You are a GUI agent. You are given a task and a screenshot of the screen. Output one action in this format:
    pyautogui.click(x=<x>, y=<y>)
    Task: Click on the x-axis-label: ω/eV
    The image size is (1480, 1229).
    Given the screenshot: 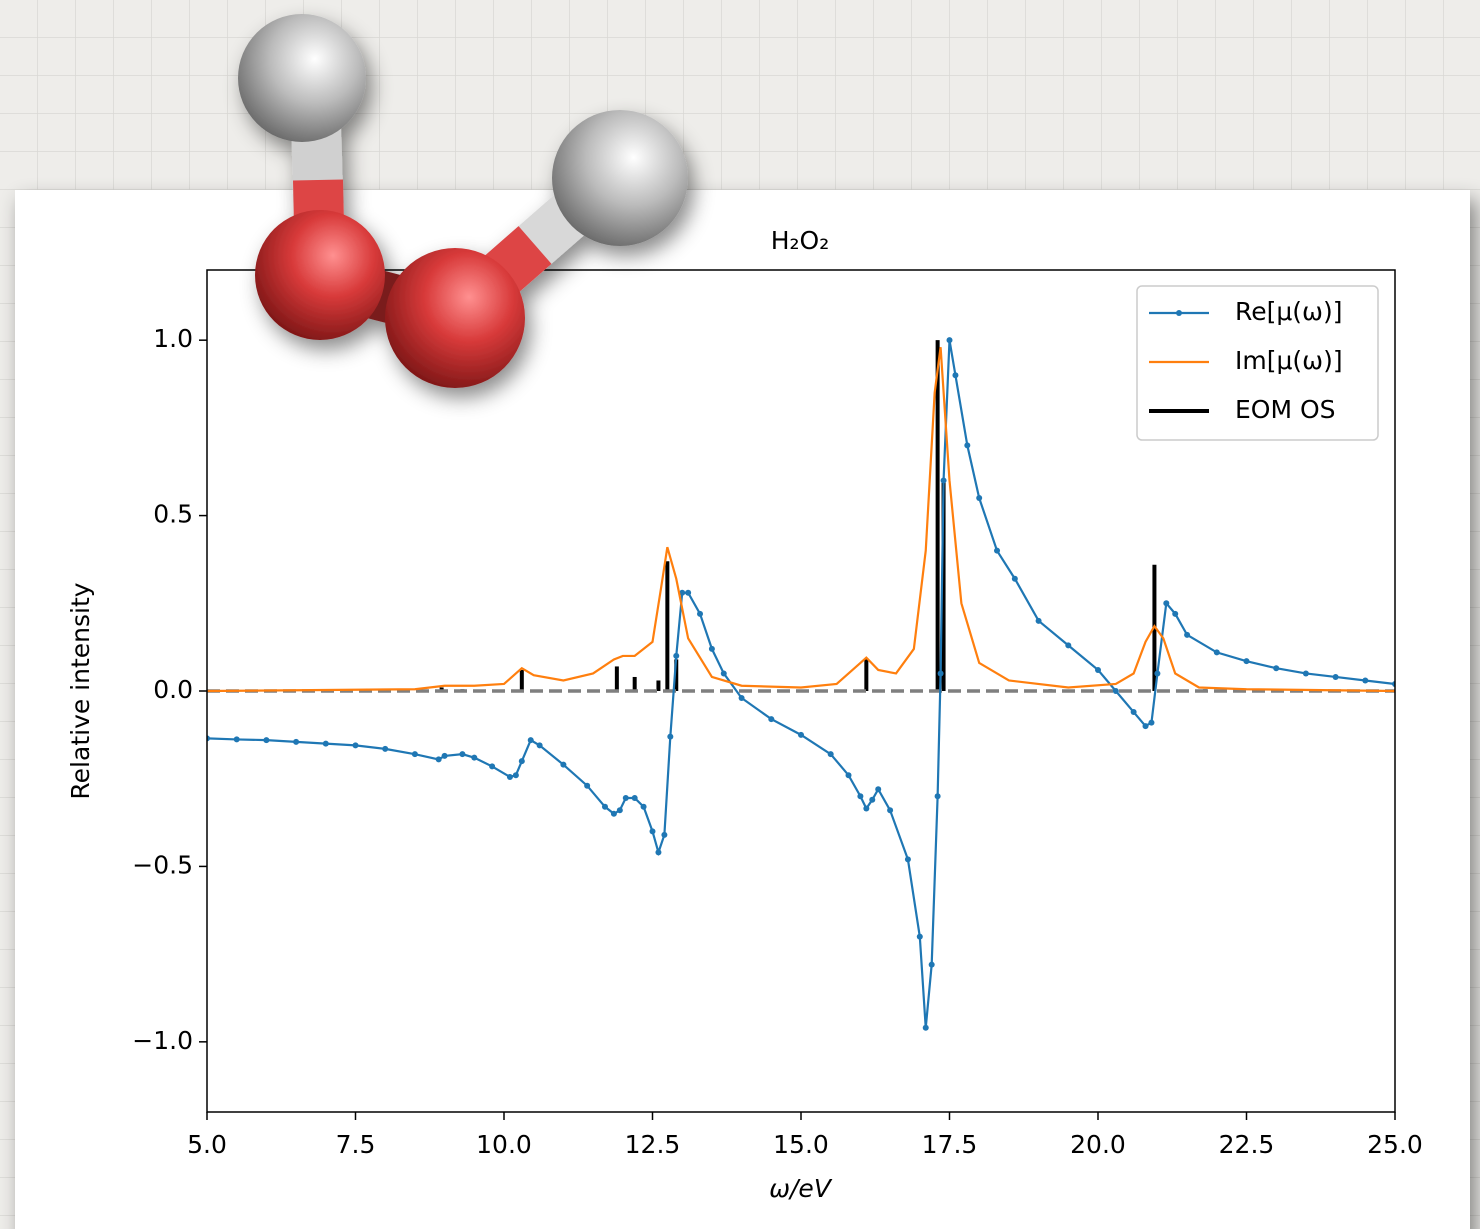 What is the action you would take?
    pyautogui.click(x=801, y=1188)
    